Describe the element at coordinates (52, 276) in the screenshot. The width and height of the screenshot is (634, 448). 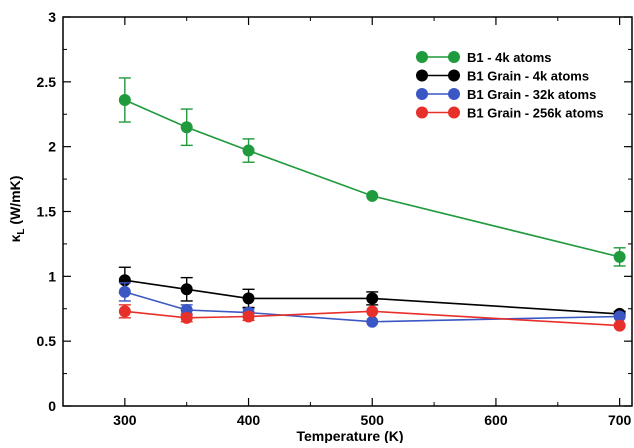
I see `y-tick-label: 1` at that location.